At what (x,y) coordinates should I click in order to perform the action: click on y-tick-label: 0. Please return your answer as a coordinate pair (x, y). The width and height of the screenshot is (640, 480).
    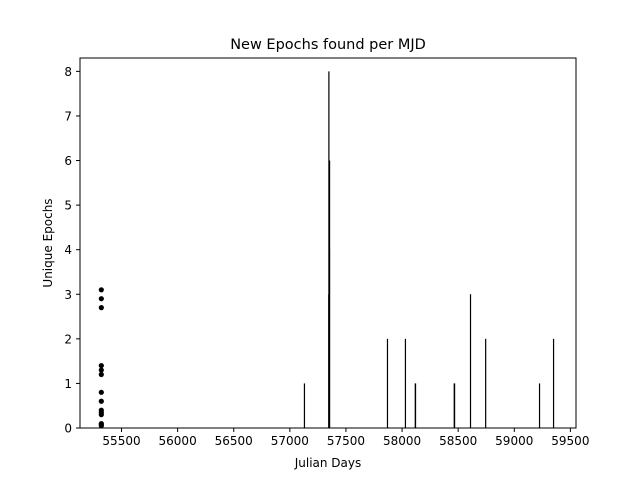
    Looking at the image, I should click on (68, 429).